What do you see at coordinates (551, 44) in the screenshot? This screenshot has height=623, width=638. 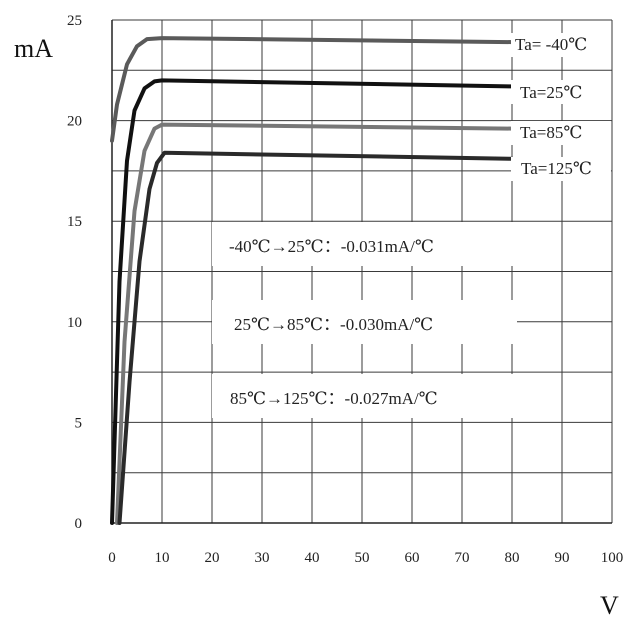 I see `series-label: Ta= -40℃` at bounding box center [551, 44].